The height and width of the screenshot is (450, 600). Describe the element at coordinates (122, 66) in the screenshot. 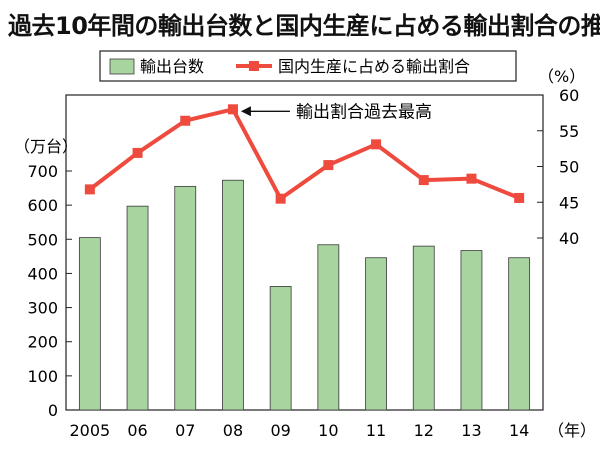

I see `legend-bar-swatch` at that location.